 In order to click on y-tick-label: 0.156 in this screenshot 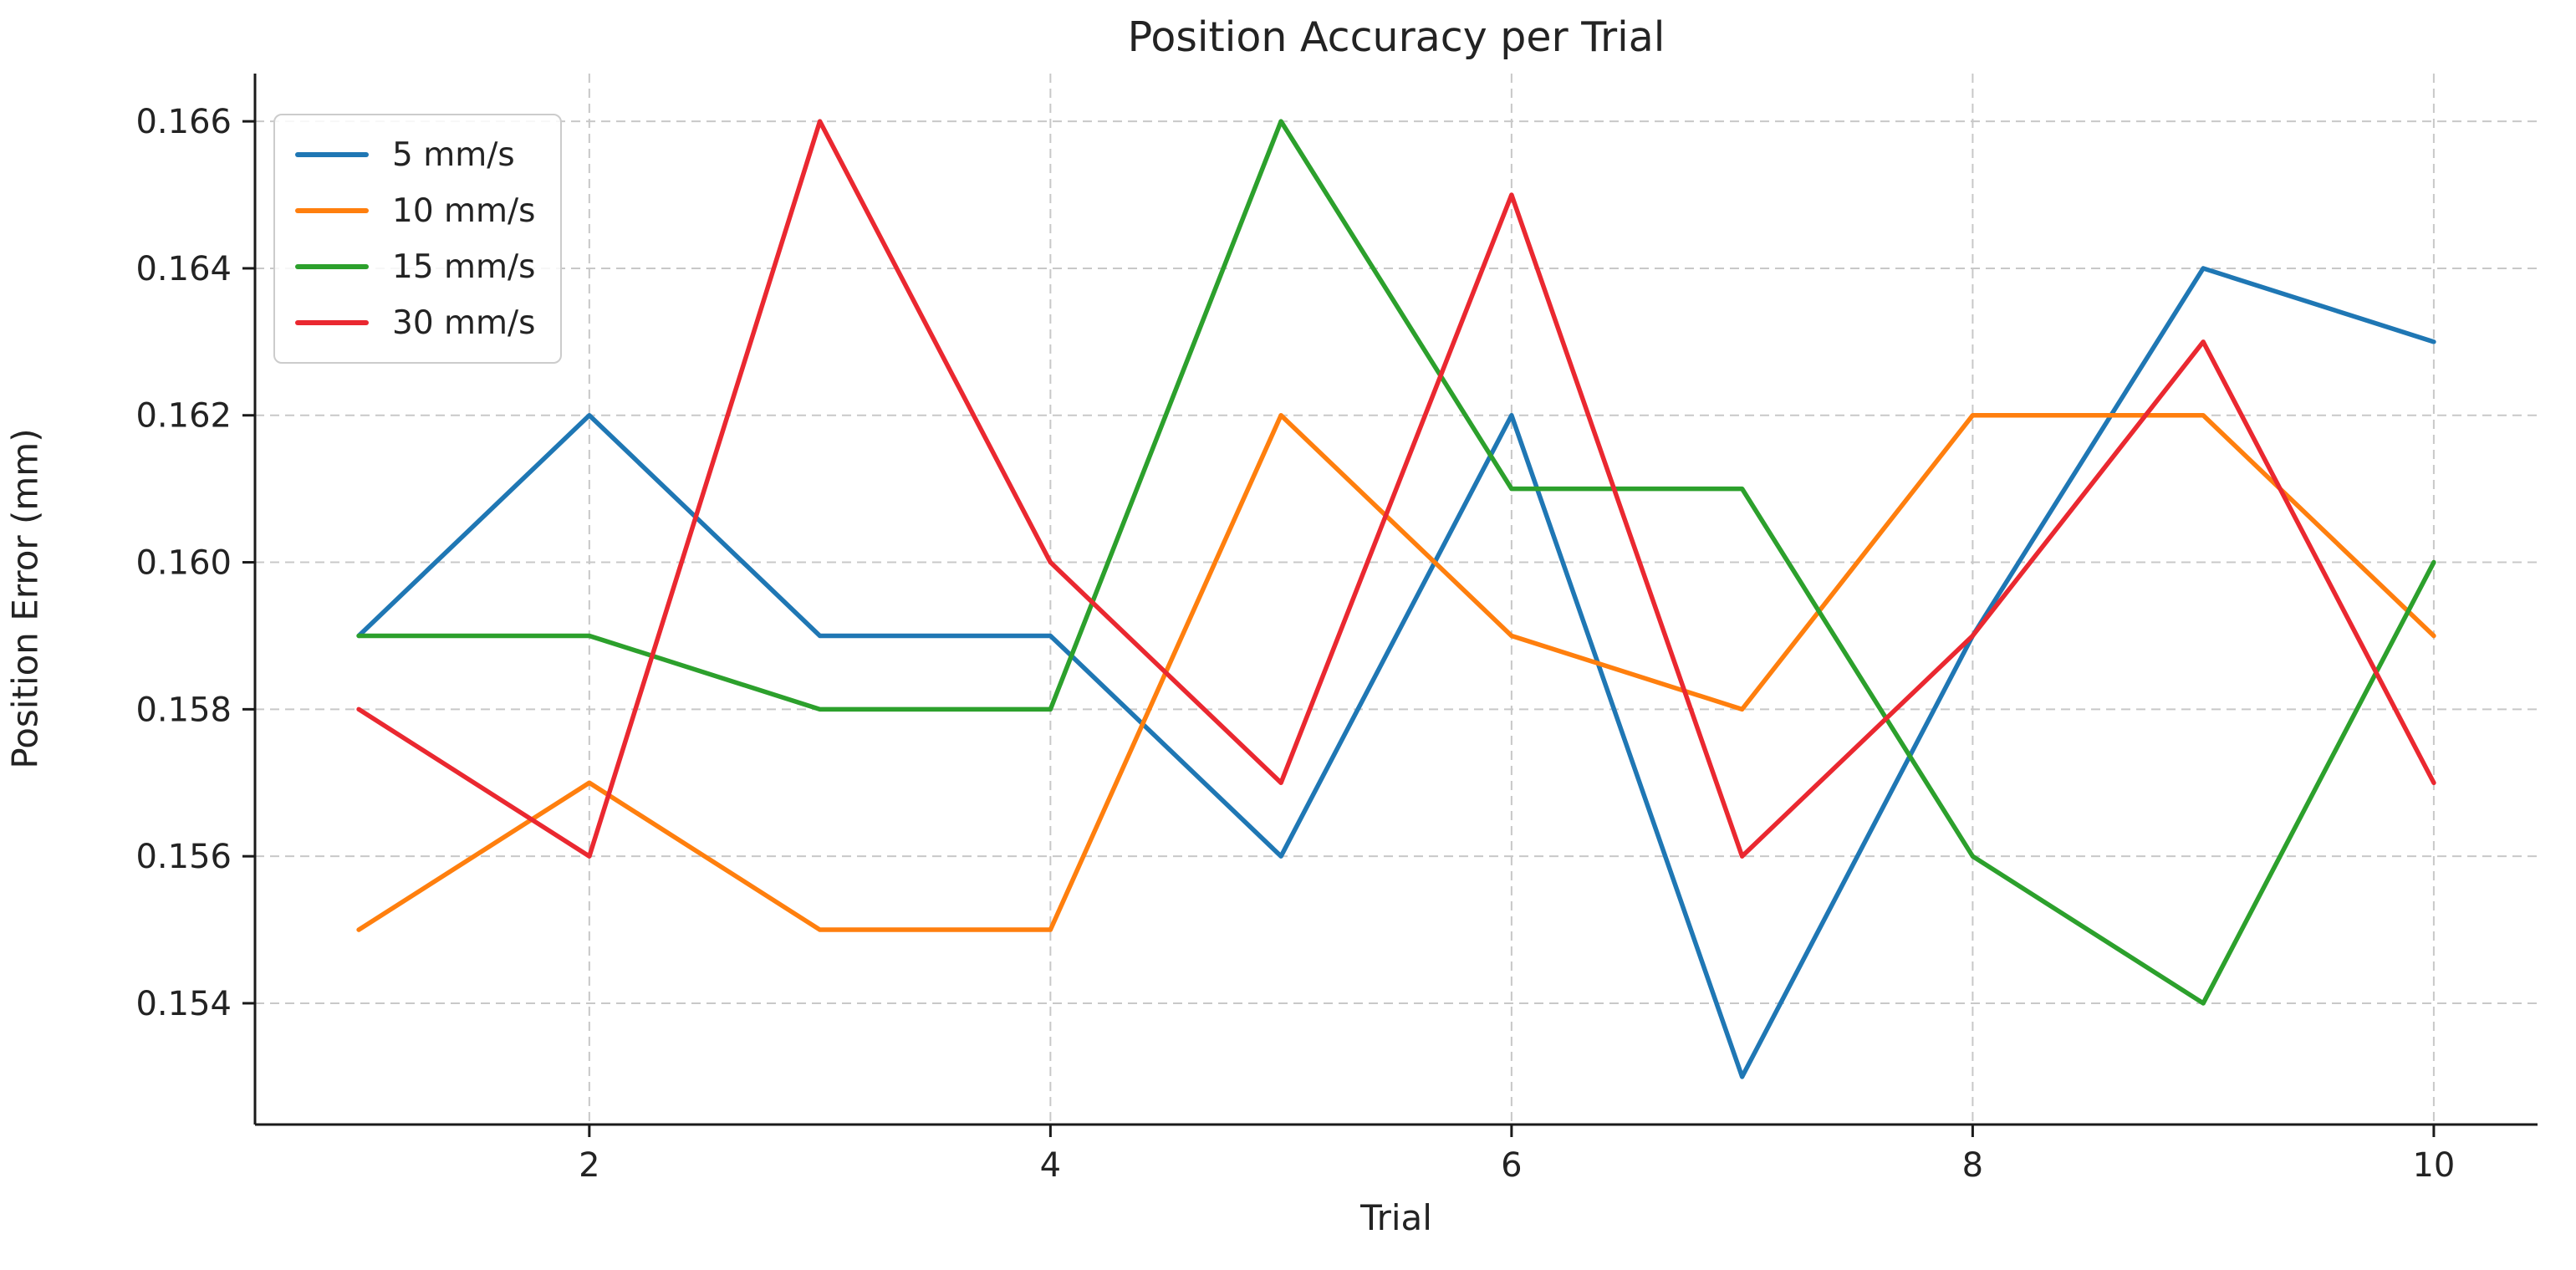, I will do `click(184, 857)`.